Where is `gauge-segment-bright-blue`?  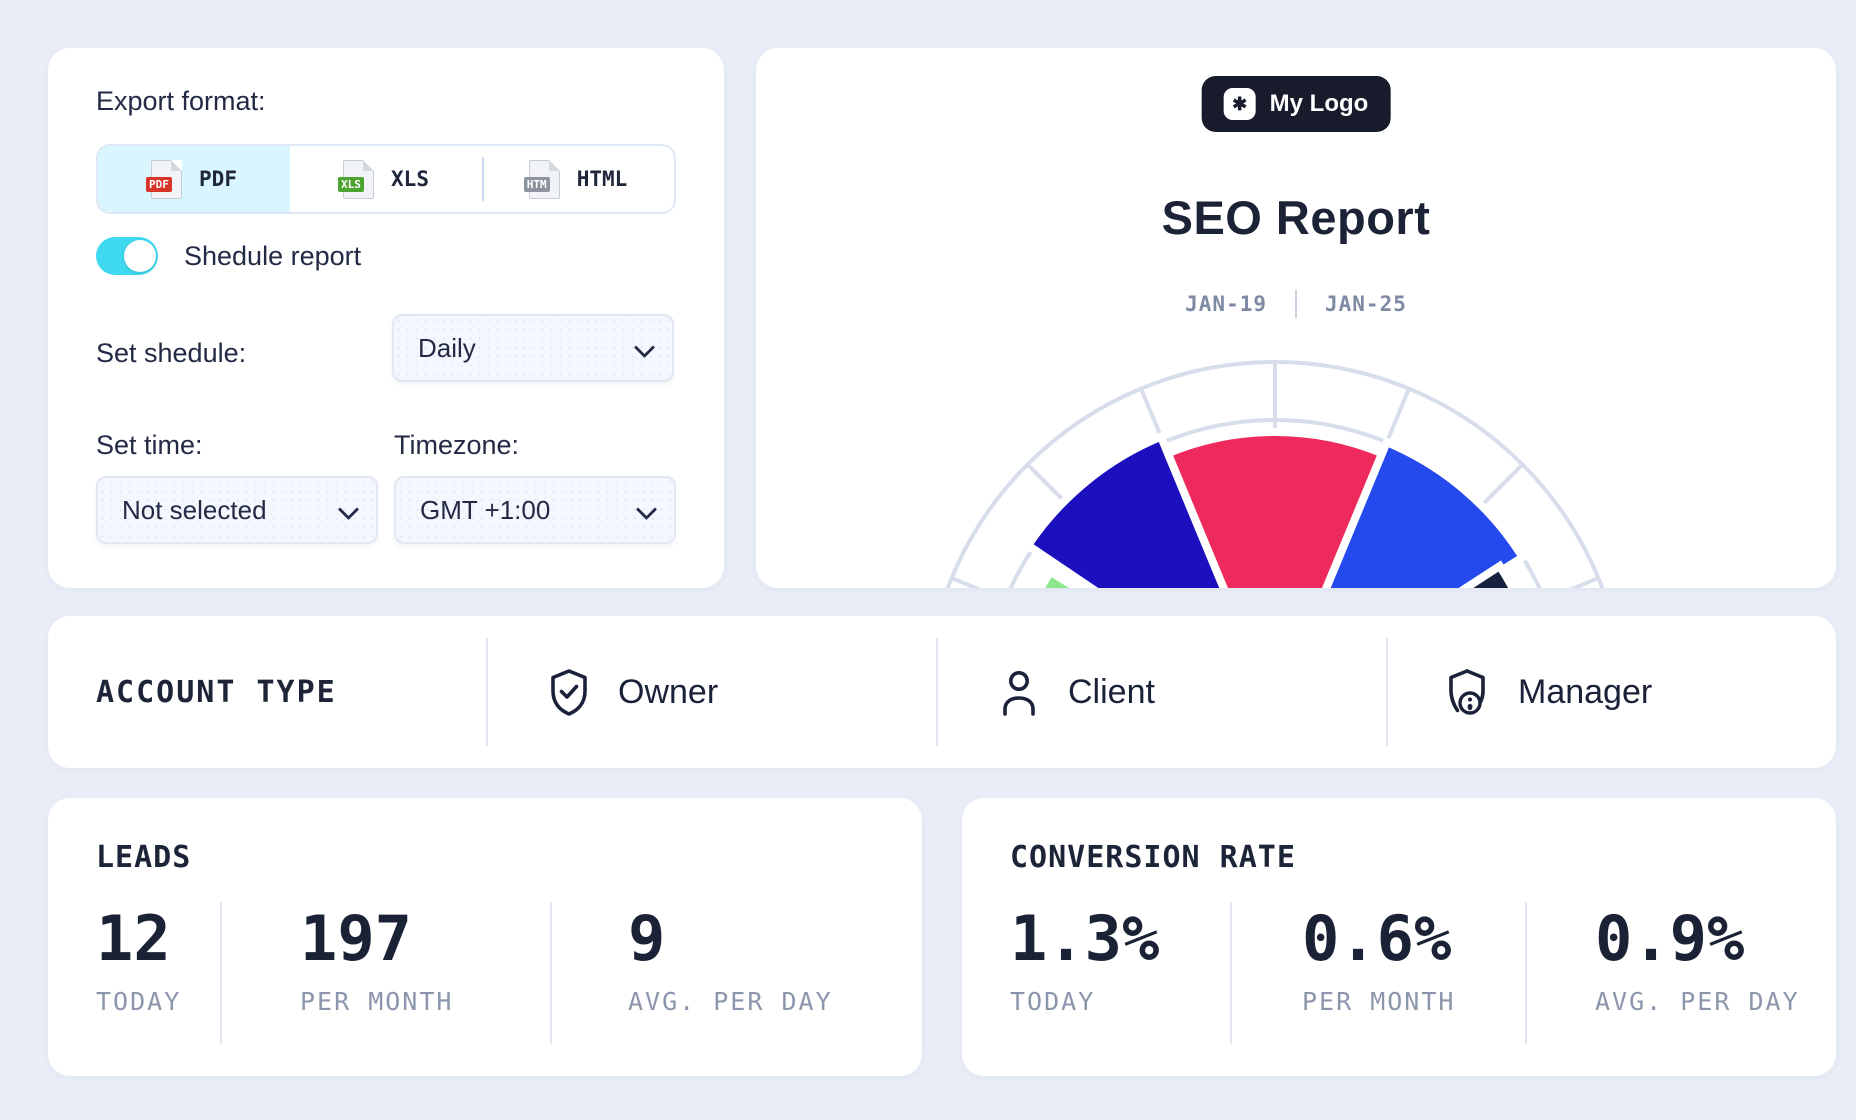
gauge-segment-bright-blue is located at coordinates (1425, 512).